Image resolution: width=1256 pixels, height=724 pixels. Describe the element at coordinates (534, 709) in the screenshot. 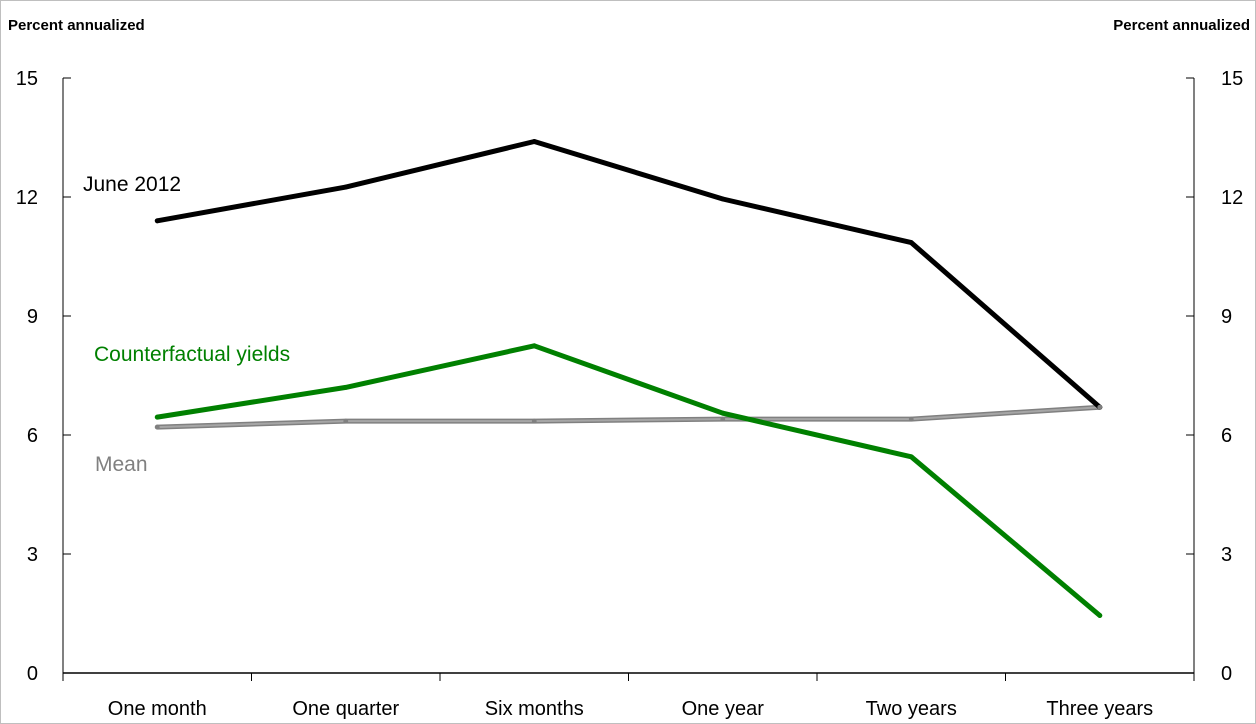

I see `x-tick-label: Six months` at that location.